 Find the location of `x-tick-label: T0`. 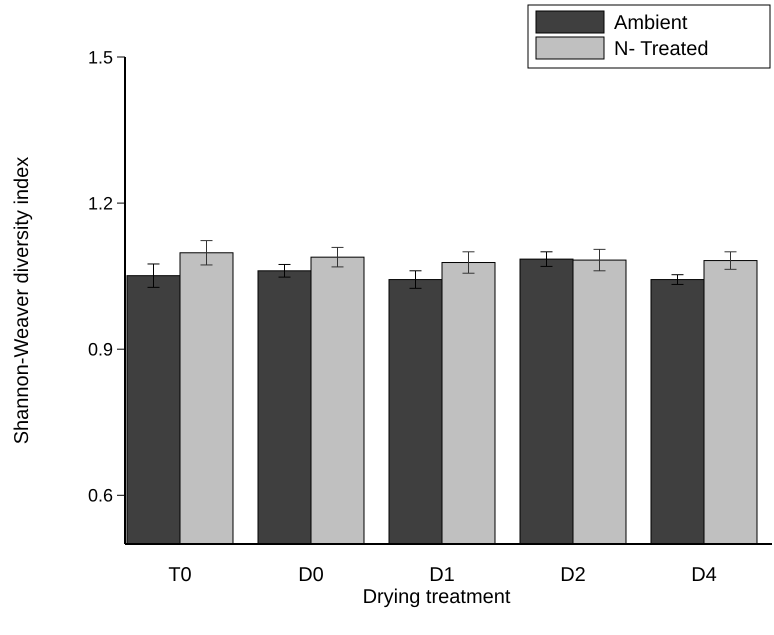

x-tick-label: T0 is located at coordinates (180, 575).